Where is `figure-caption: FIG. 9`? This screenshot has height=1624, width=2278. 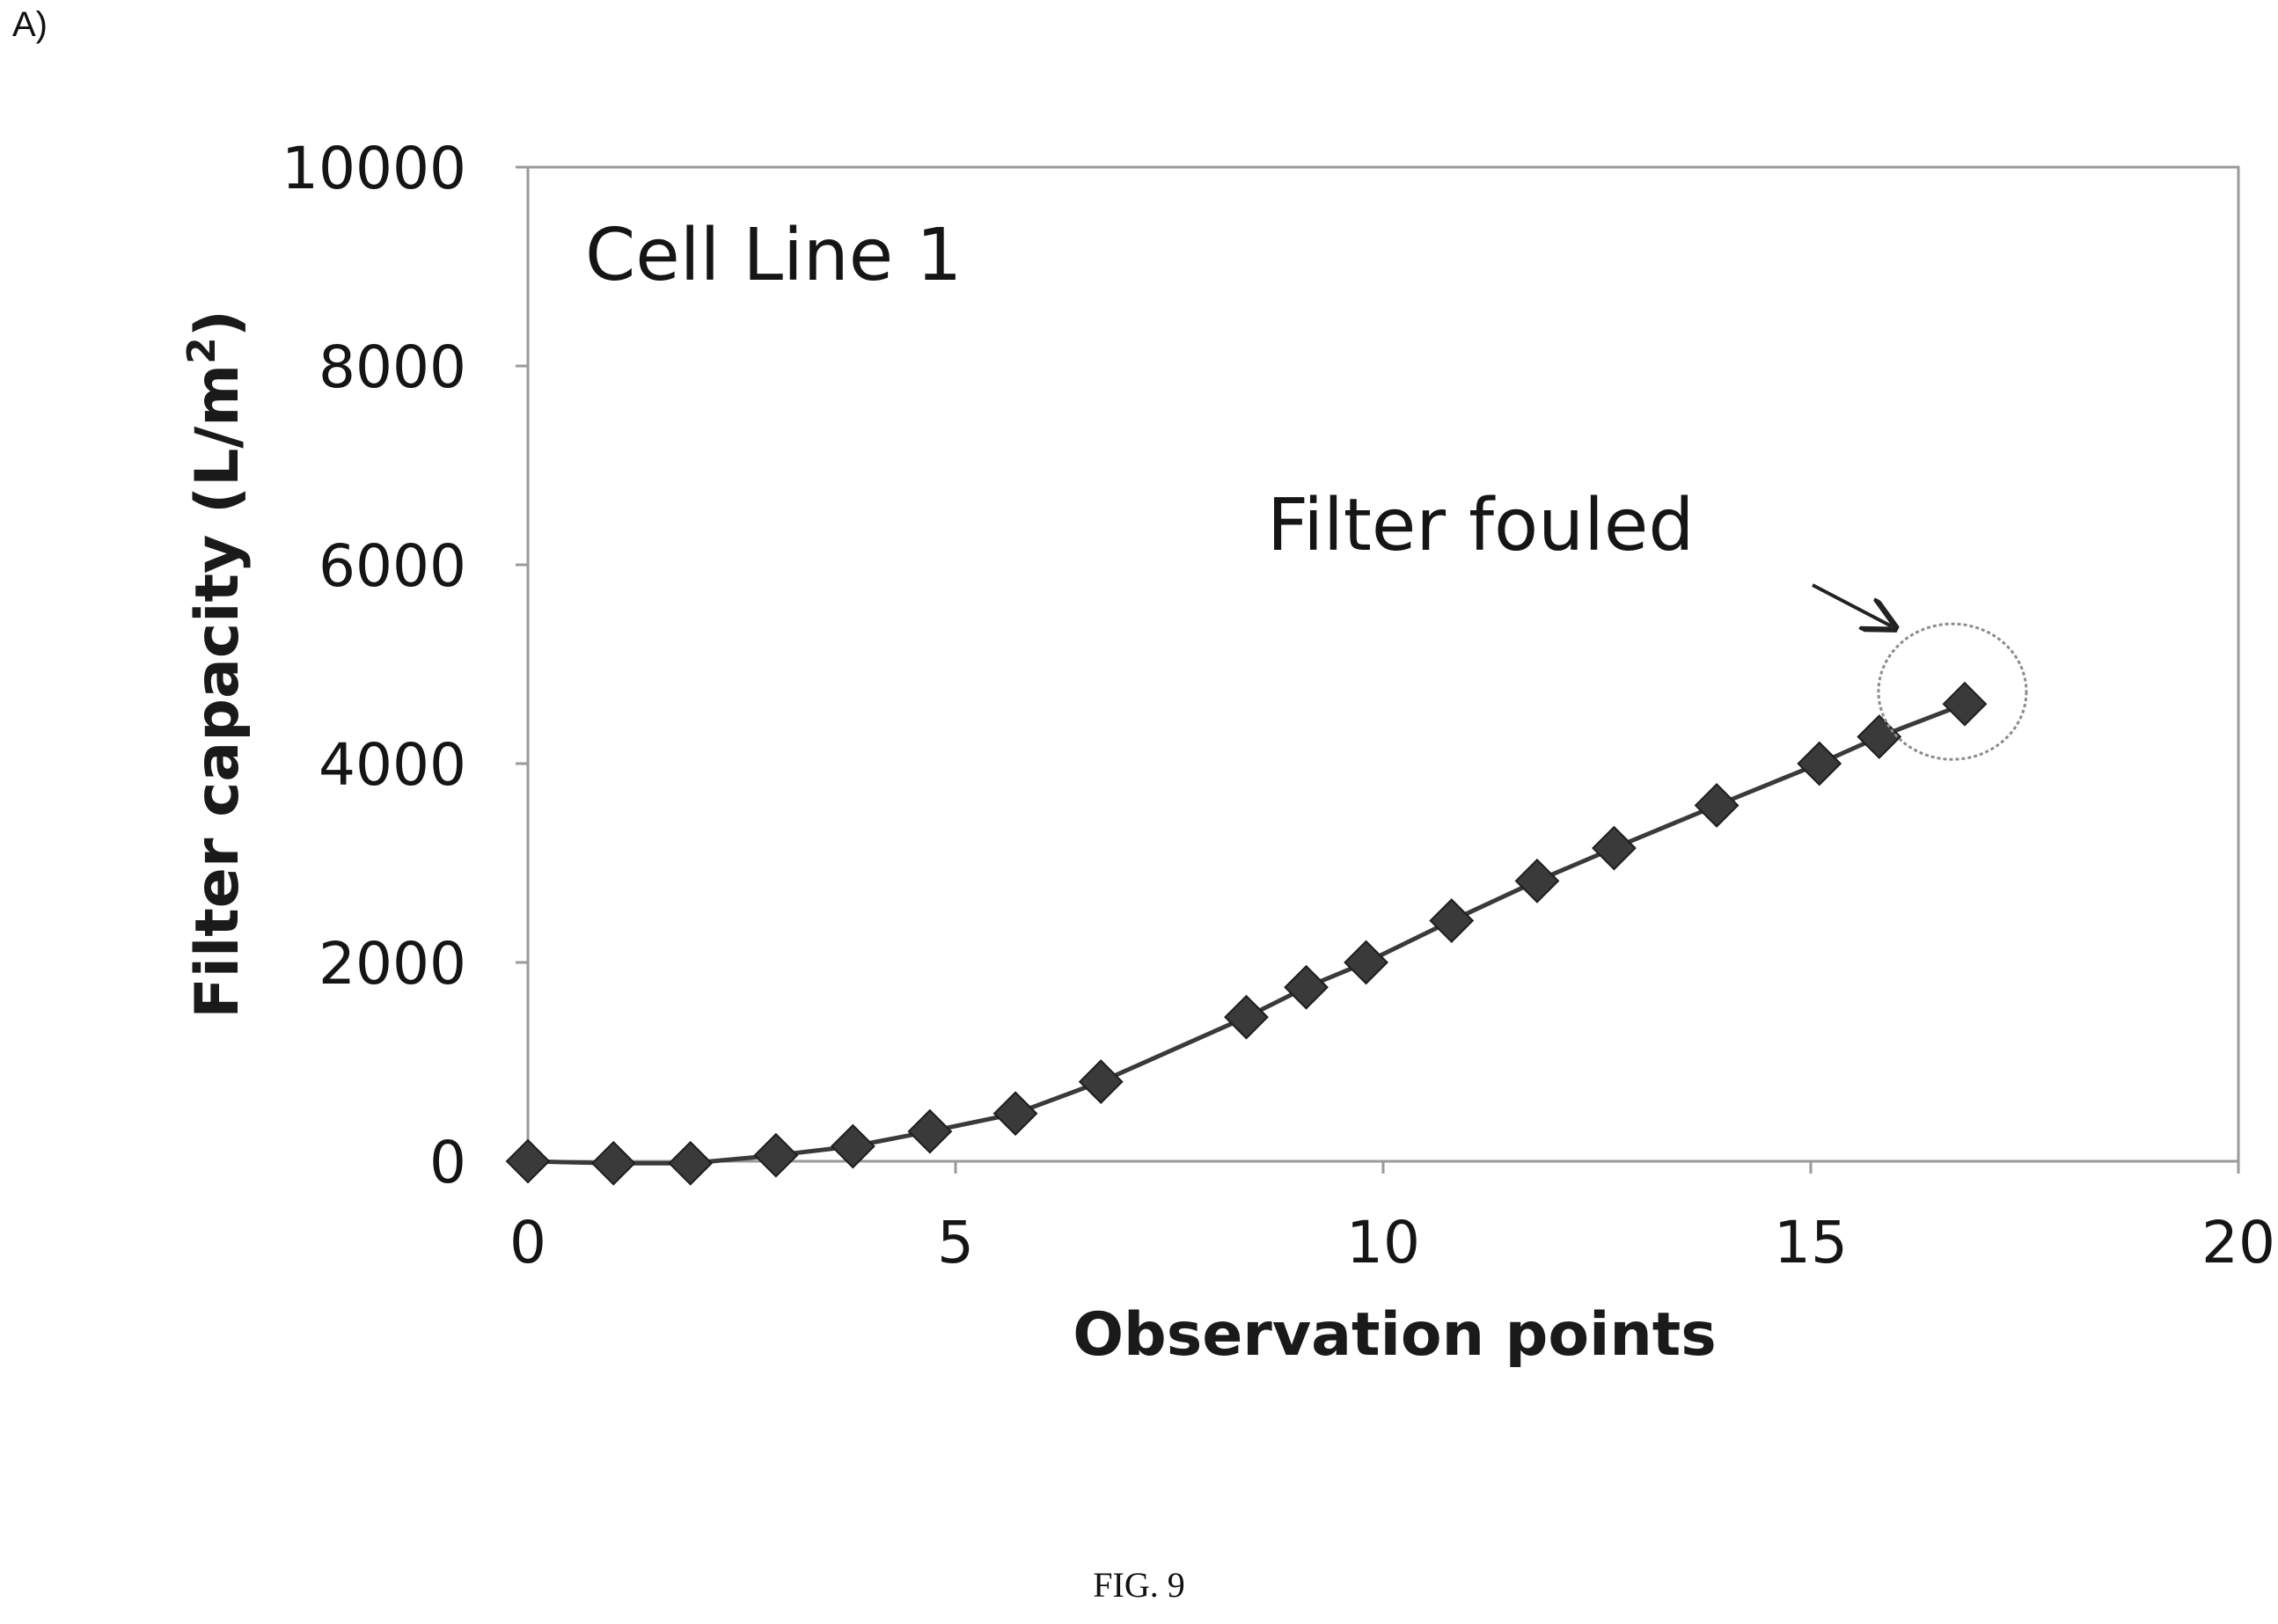
figure-caption: FIG. 9 is located at coordinates (1139, 1585).